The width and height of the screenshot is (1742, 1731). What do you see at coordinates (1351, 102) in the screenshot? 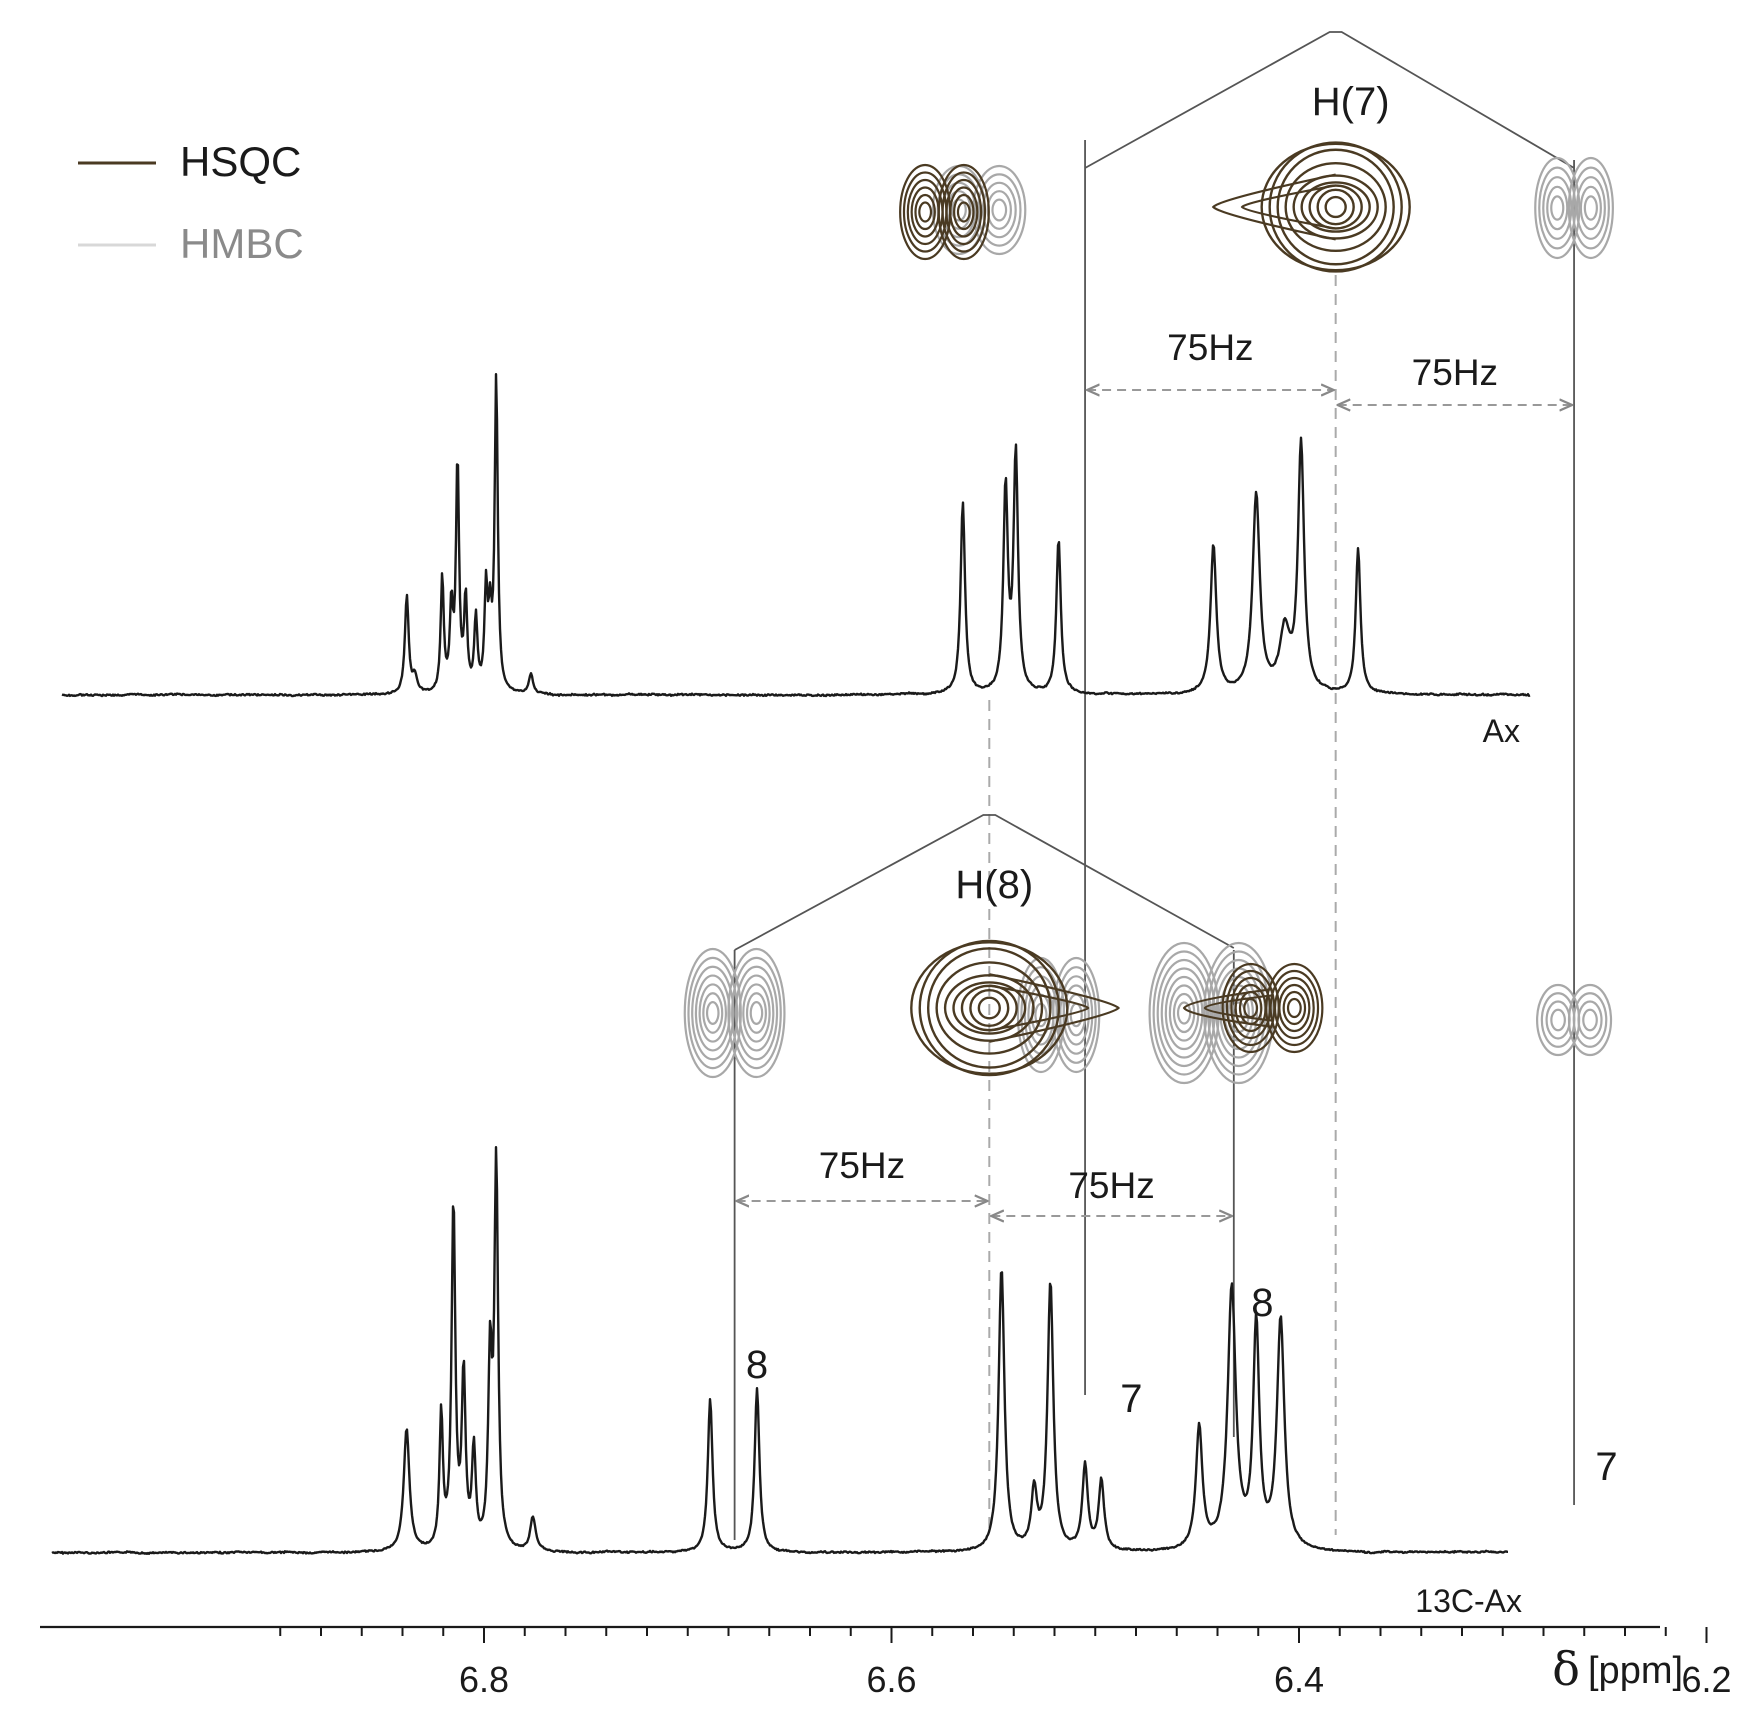
I see `multiplet-label-h7: H(7)` at bounding box center [1351, 102].